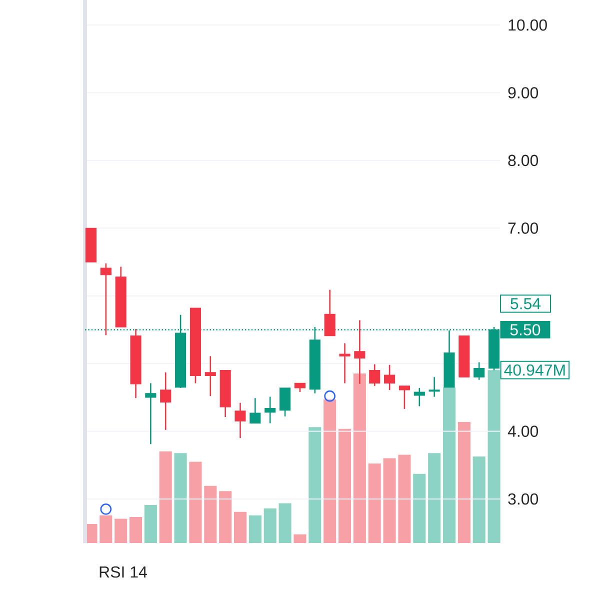  Describe the element at coordinates (525, 304) in the screenshot. I see `text: 5.54` at that location.